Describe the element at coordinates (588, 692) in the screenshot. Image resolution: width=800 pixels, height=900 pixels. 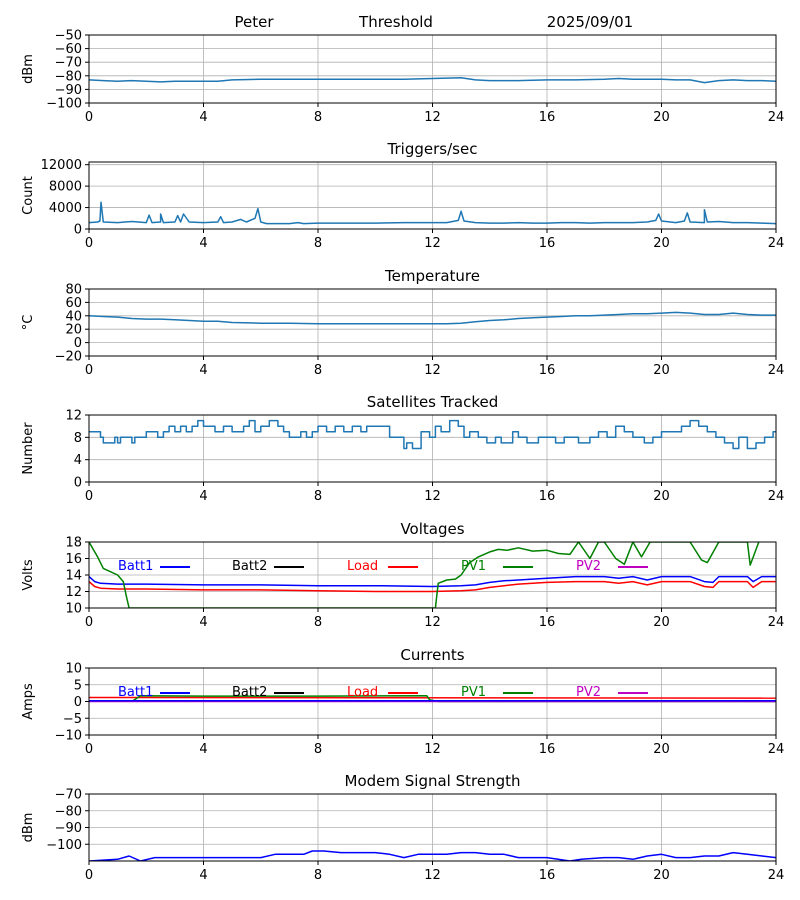
I see `legend-label: PV2` at that location.